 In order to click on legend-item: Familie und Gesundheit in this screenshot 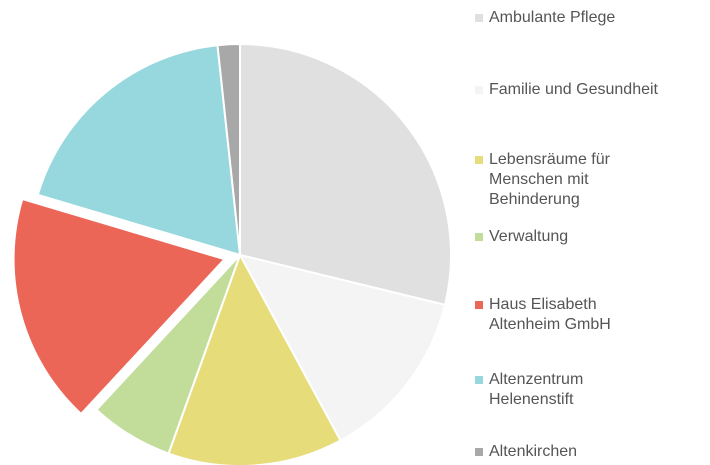, I will do `click(590, 90)`.